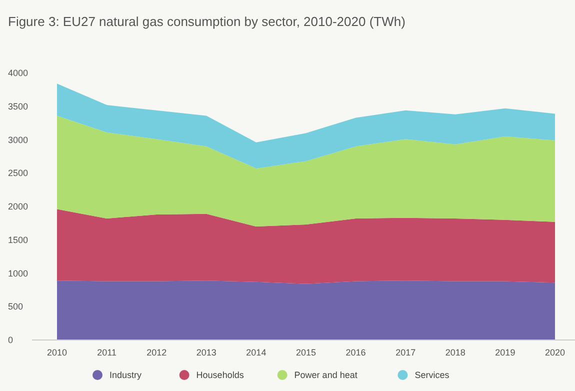  I want to click on y-tick-label: 2500, so click(18, 173).